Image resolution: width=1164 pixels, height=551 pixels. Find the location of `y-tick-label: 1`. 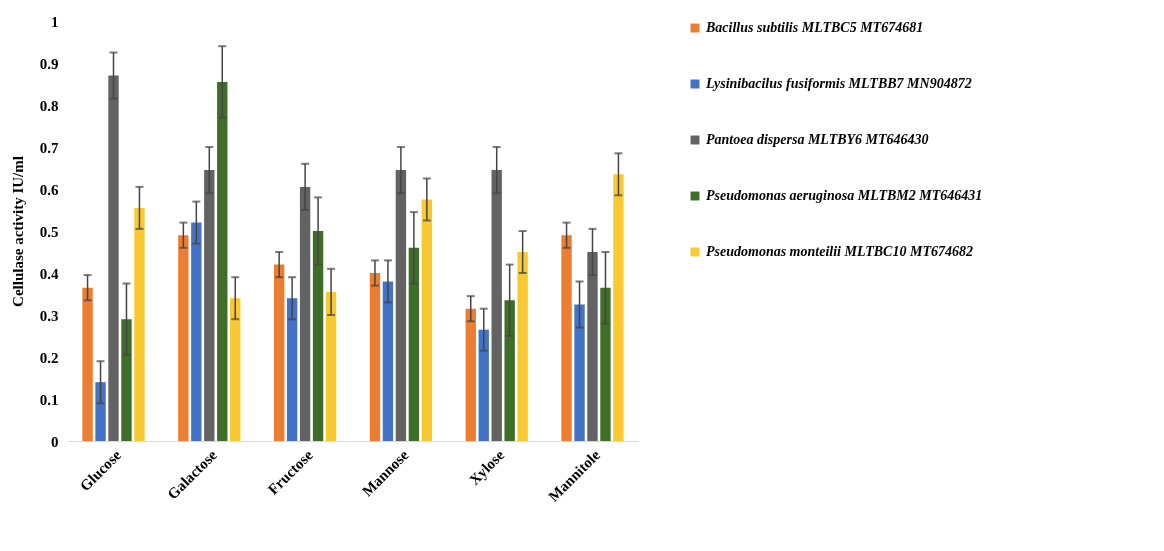

y-tick-label: 1 is located at coordinates (55, 21).